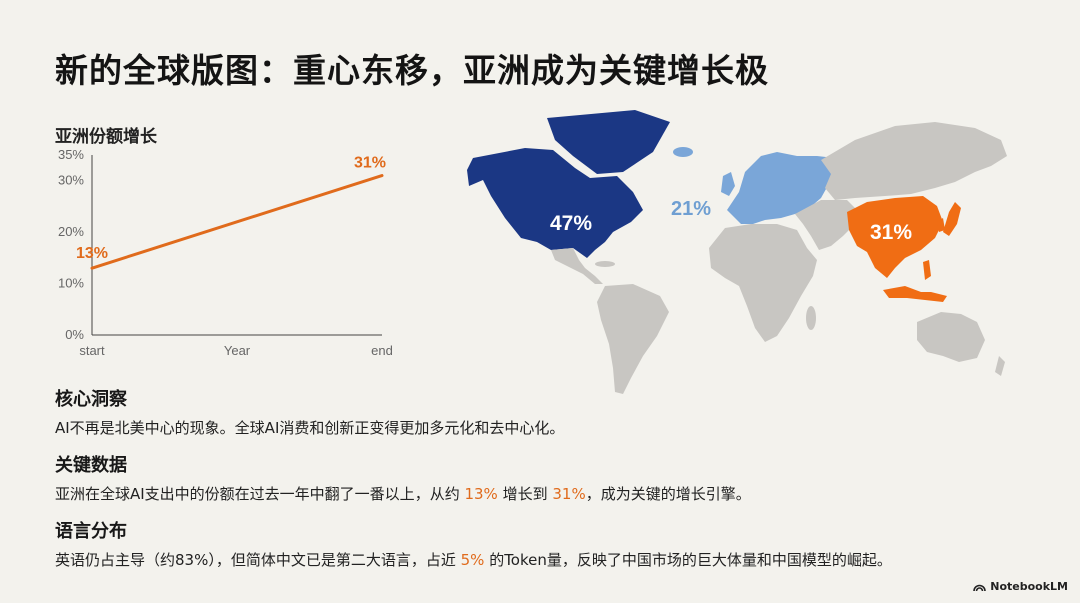 This screenshot has width=1080, height=603. What do you see at coordinates (951, 337) in the screenshot?
I see `map-australia` at bounding box center [951, 337].